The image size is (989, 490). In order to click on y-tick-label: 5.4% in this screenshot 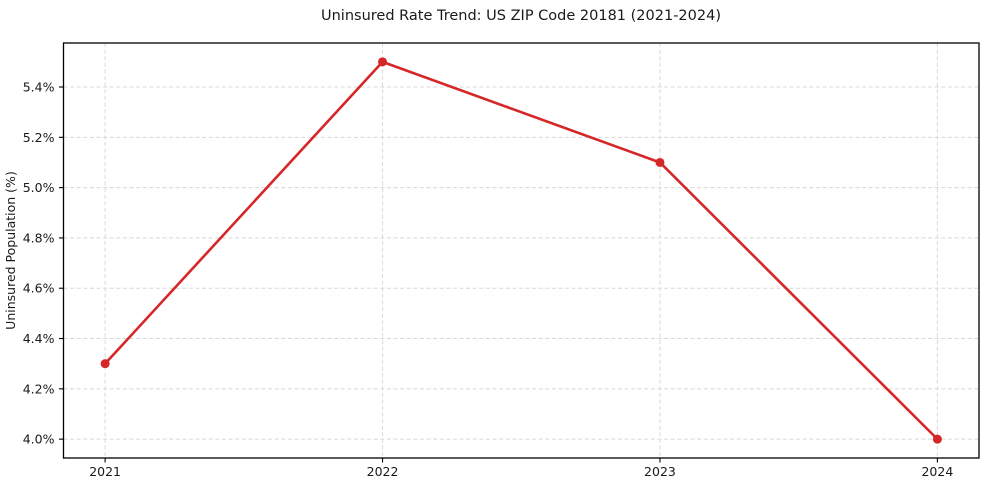, I will do `click(39, 87)`.